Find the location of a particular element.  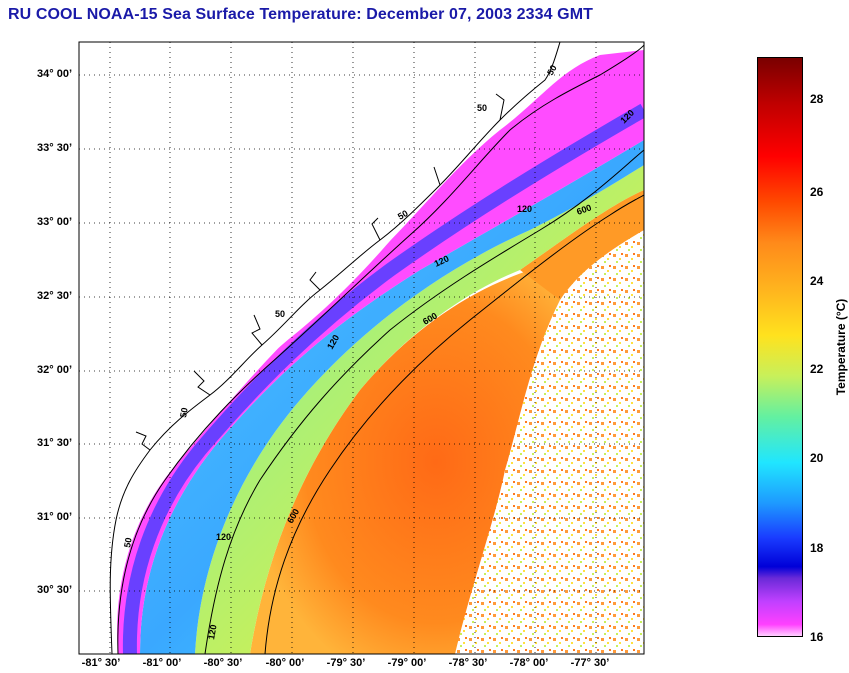

lon-tick-79-00: -79° 00’ is located at coordinates (407, 663).